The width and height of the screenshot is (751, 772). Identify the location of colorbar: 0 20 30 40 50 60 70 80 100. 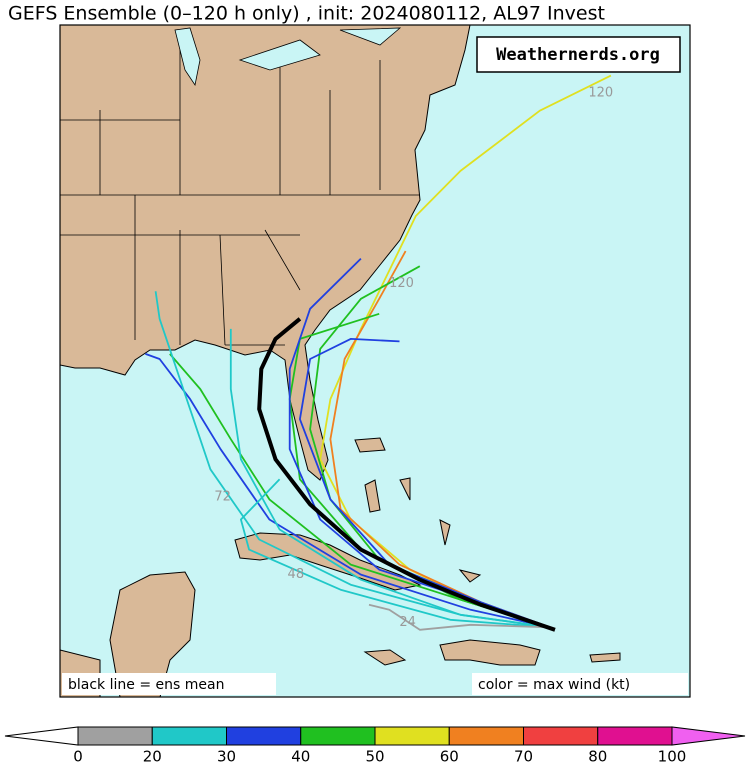
(375, 746).